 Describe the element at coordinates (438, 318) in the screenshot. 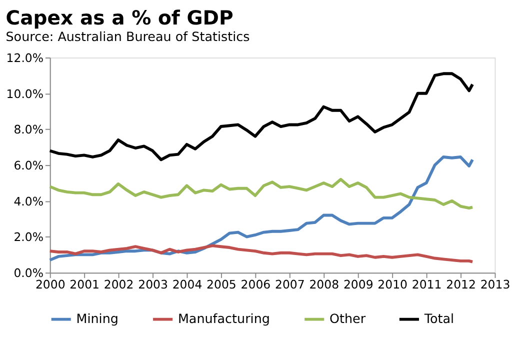

I see `legend-label: Total` at that location.